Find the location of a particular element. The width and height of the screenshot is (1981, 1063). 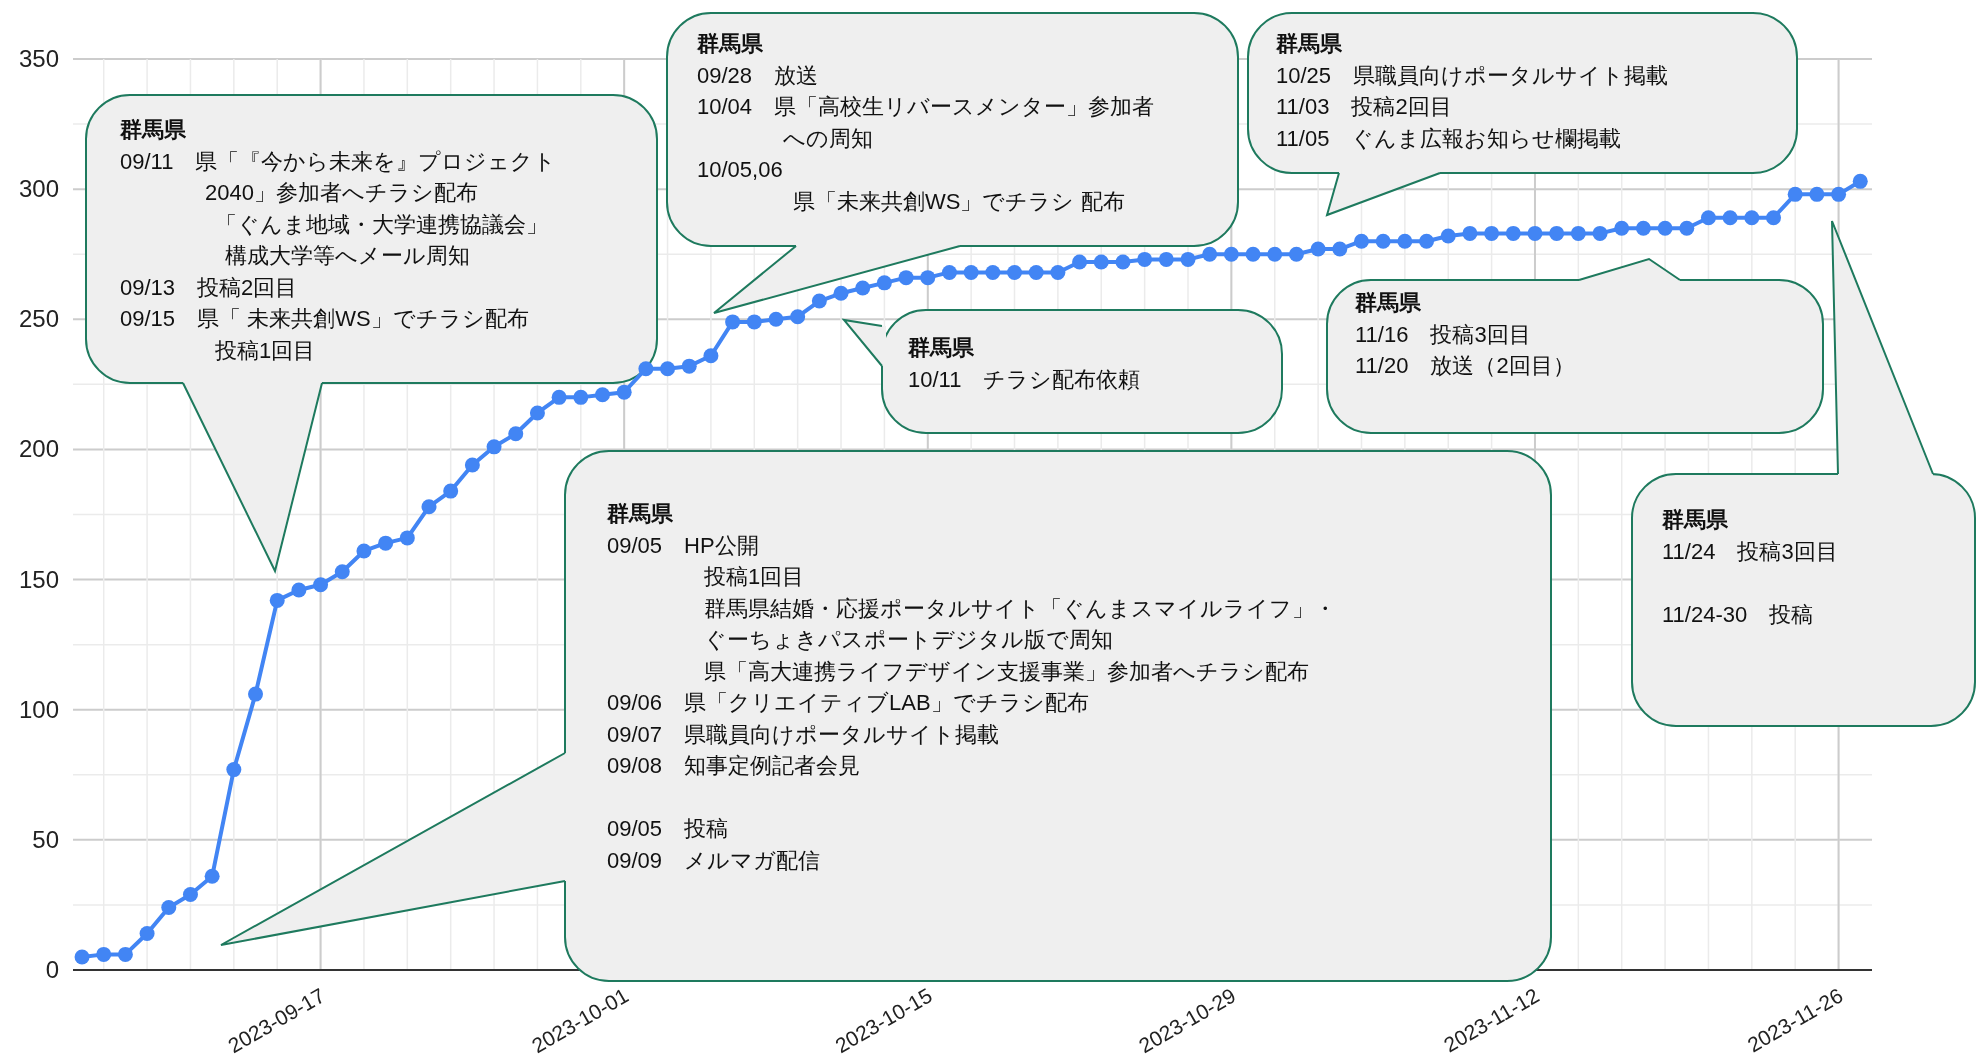

annotation: 09/08 知事定例記者会見 is located at coordinates (734, 765).